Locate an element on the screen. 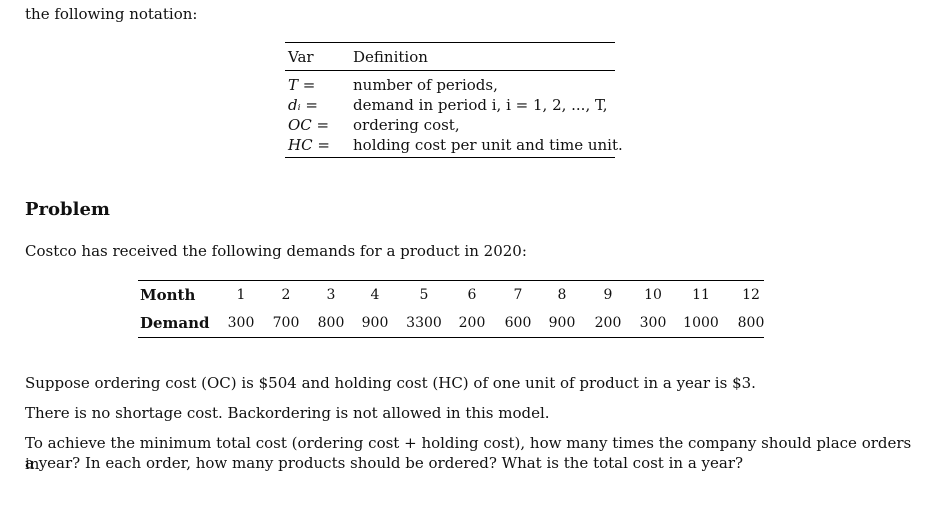 The image size is (926, 507). definition-cell: holding cost per unit and time unit. is located at coordinates (488, 145).